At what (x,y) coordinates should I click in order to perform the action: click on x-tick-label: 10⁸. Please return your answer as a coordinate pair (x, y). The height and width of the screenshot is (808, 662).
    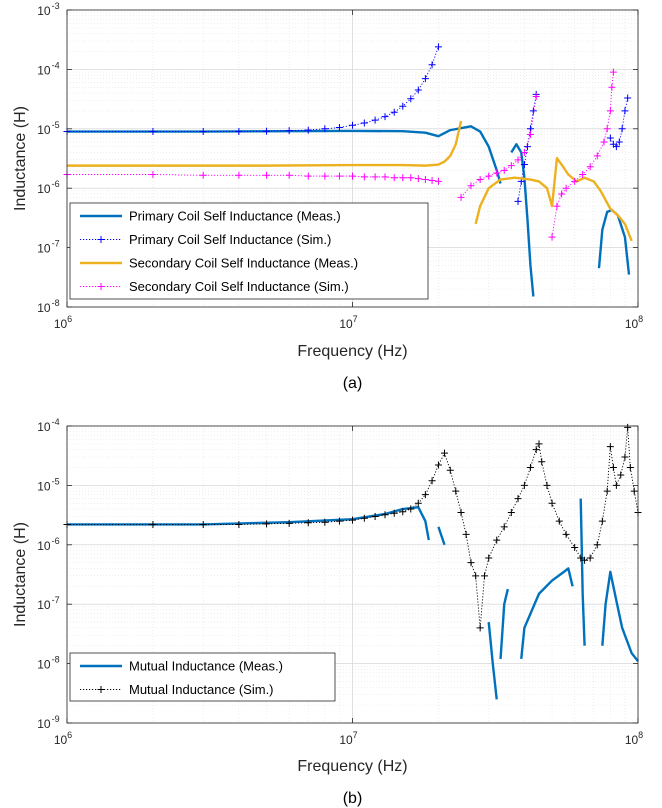
    Looking at the image, I should click on (634, 738).